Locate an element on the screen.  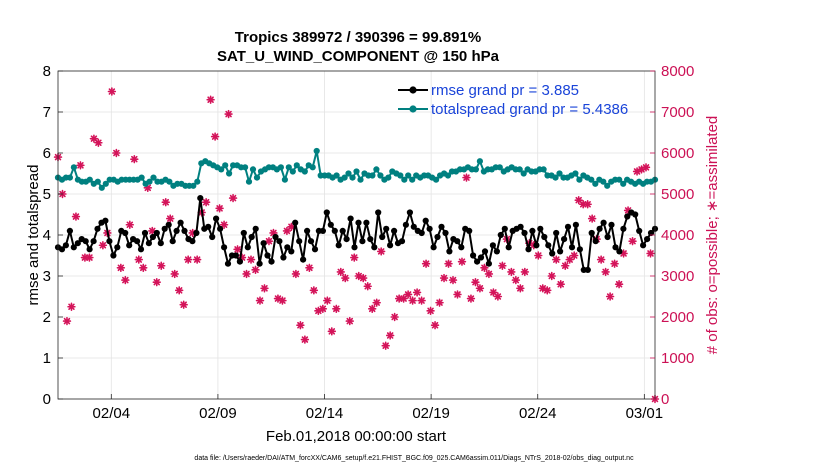
y-tick-label: 7 is located at coordinates (47, 112).